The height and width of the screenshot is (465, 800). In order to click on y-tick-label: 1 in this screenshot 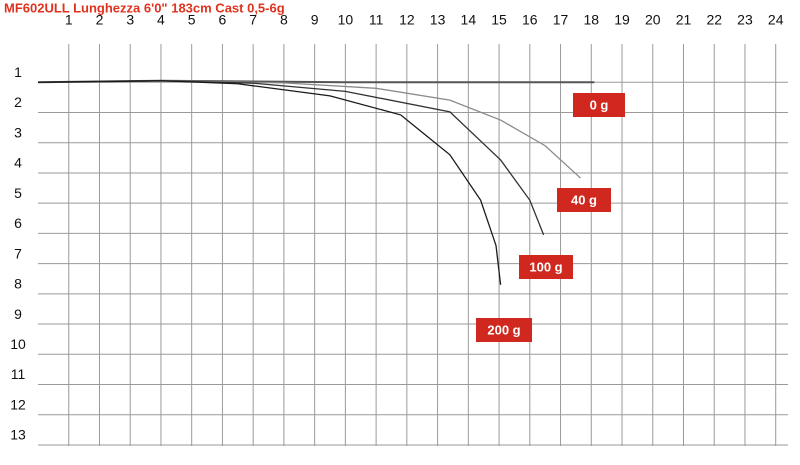, I will do `click(18, 72)`.